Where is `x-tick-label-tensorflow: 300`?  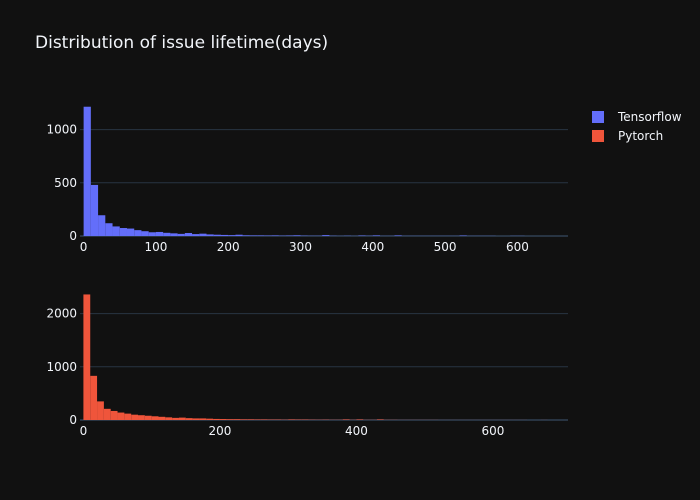
x-tick-label-tensorflow: 300 is located at coordinates (300, 247).